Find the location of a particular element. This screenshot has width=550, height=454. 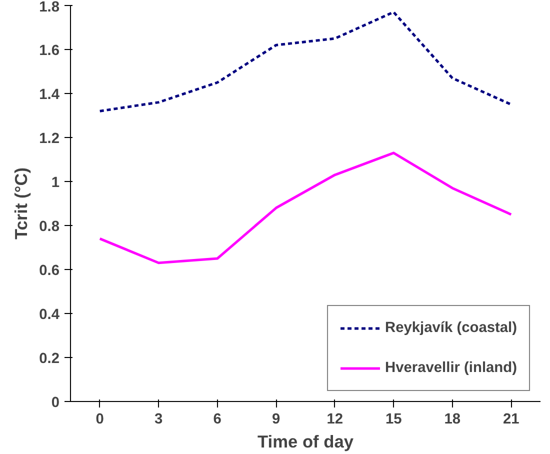

x-tick-label: 21 is located at coordinates (511, 420).